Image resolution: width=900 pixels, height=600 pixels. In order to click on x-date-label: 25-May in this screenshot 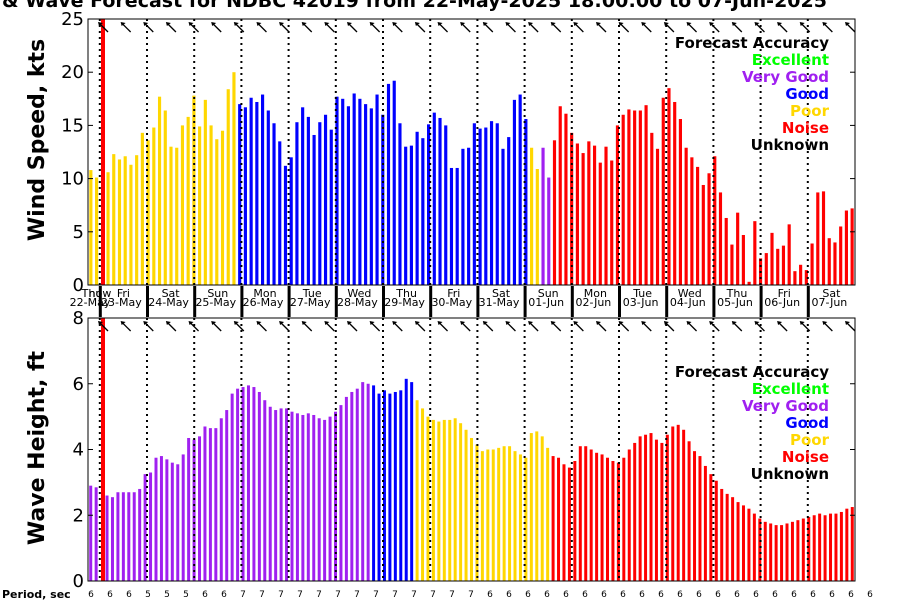, I will do `click(215, 302)`.